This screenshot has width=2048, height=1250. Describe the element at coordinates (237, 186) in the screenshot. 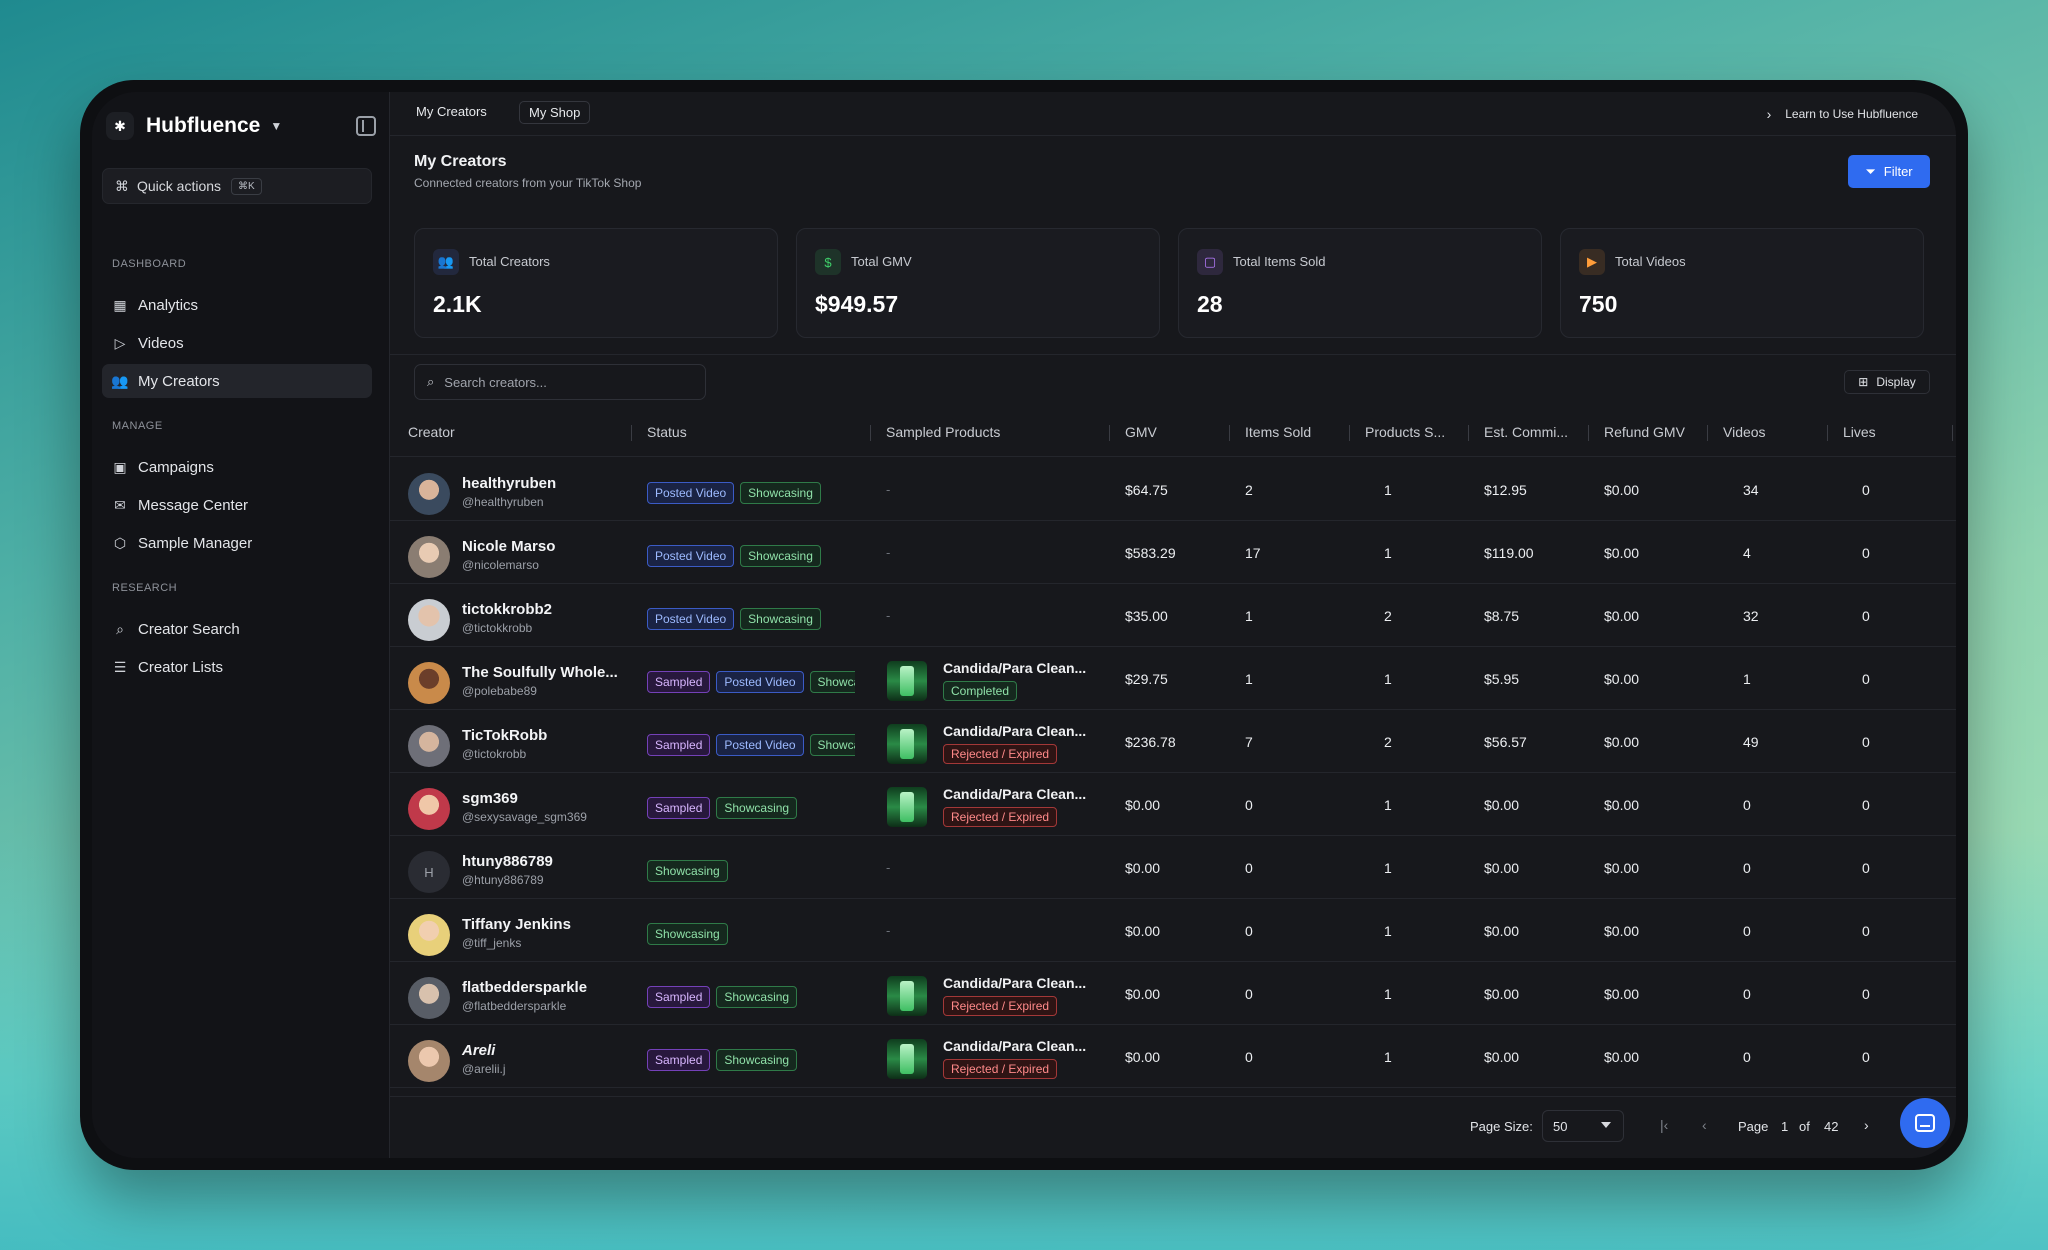

I see `quick-actions-button: ⌘ Quick actions ⌘K` at that location.